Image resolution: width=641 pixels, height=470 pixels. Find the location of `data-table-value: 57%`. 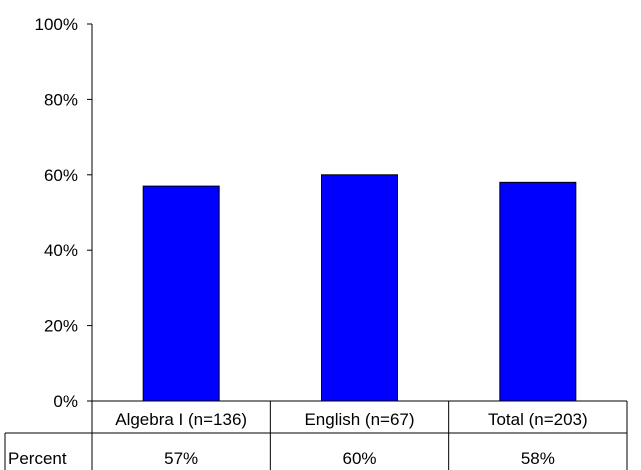

data-table-value: 57% is located at coordinates (181, 458).